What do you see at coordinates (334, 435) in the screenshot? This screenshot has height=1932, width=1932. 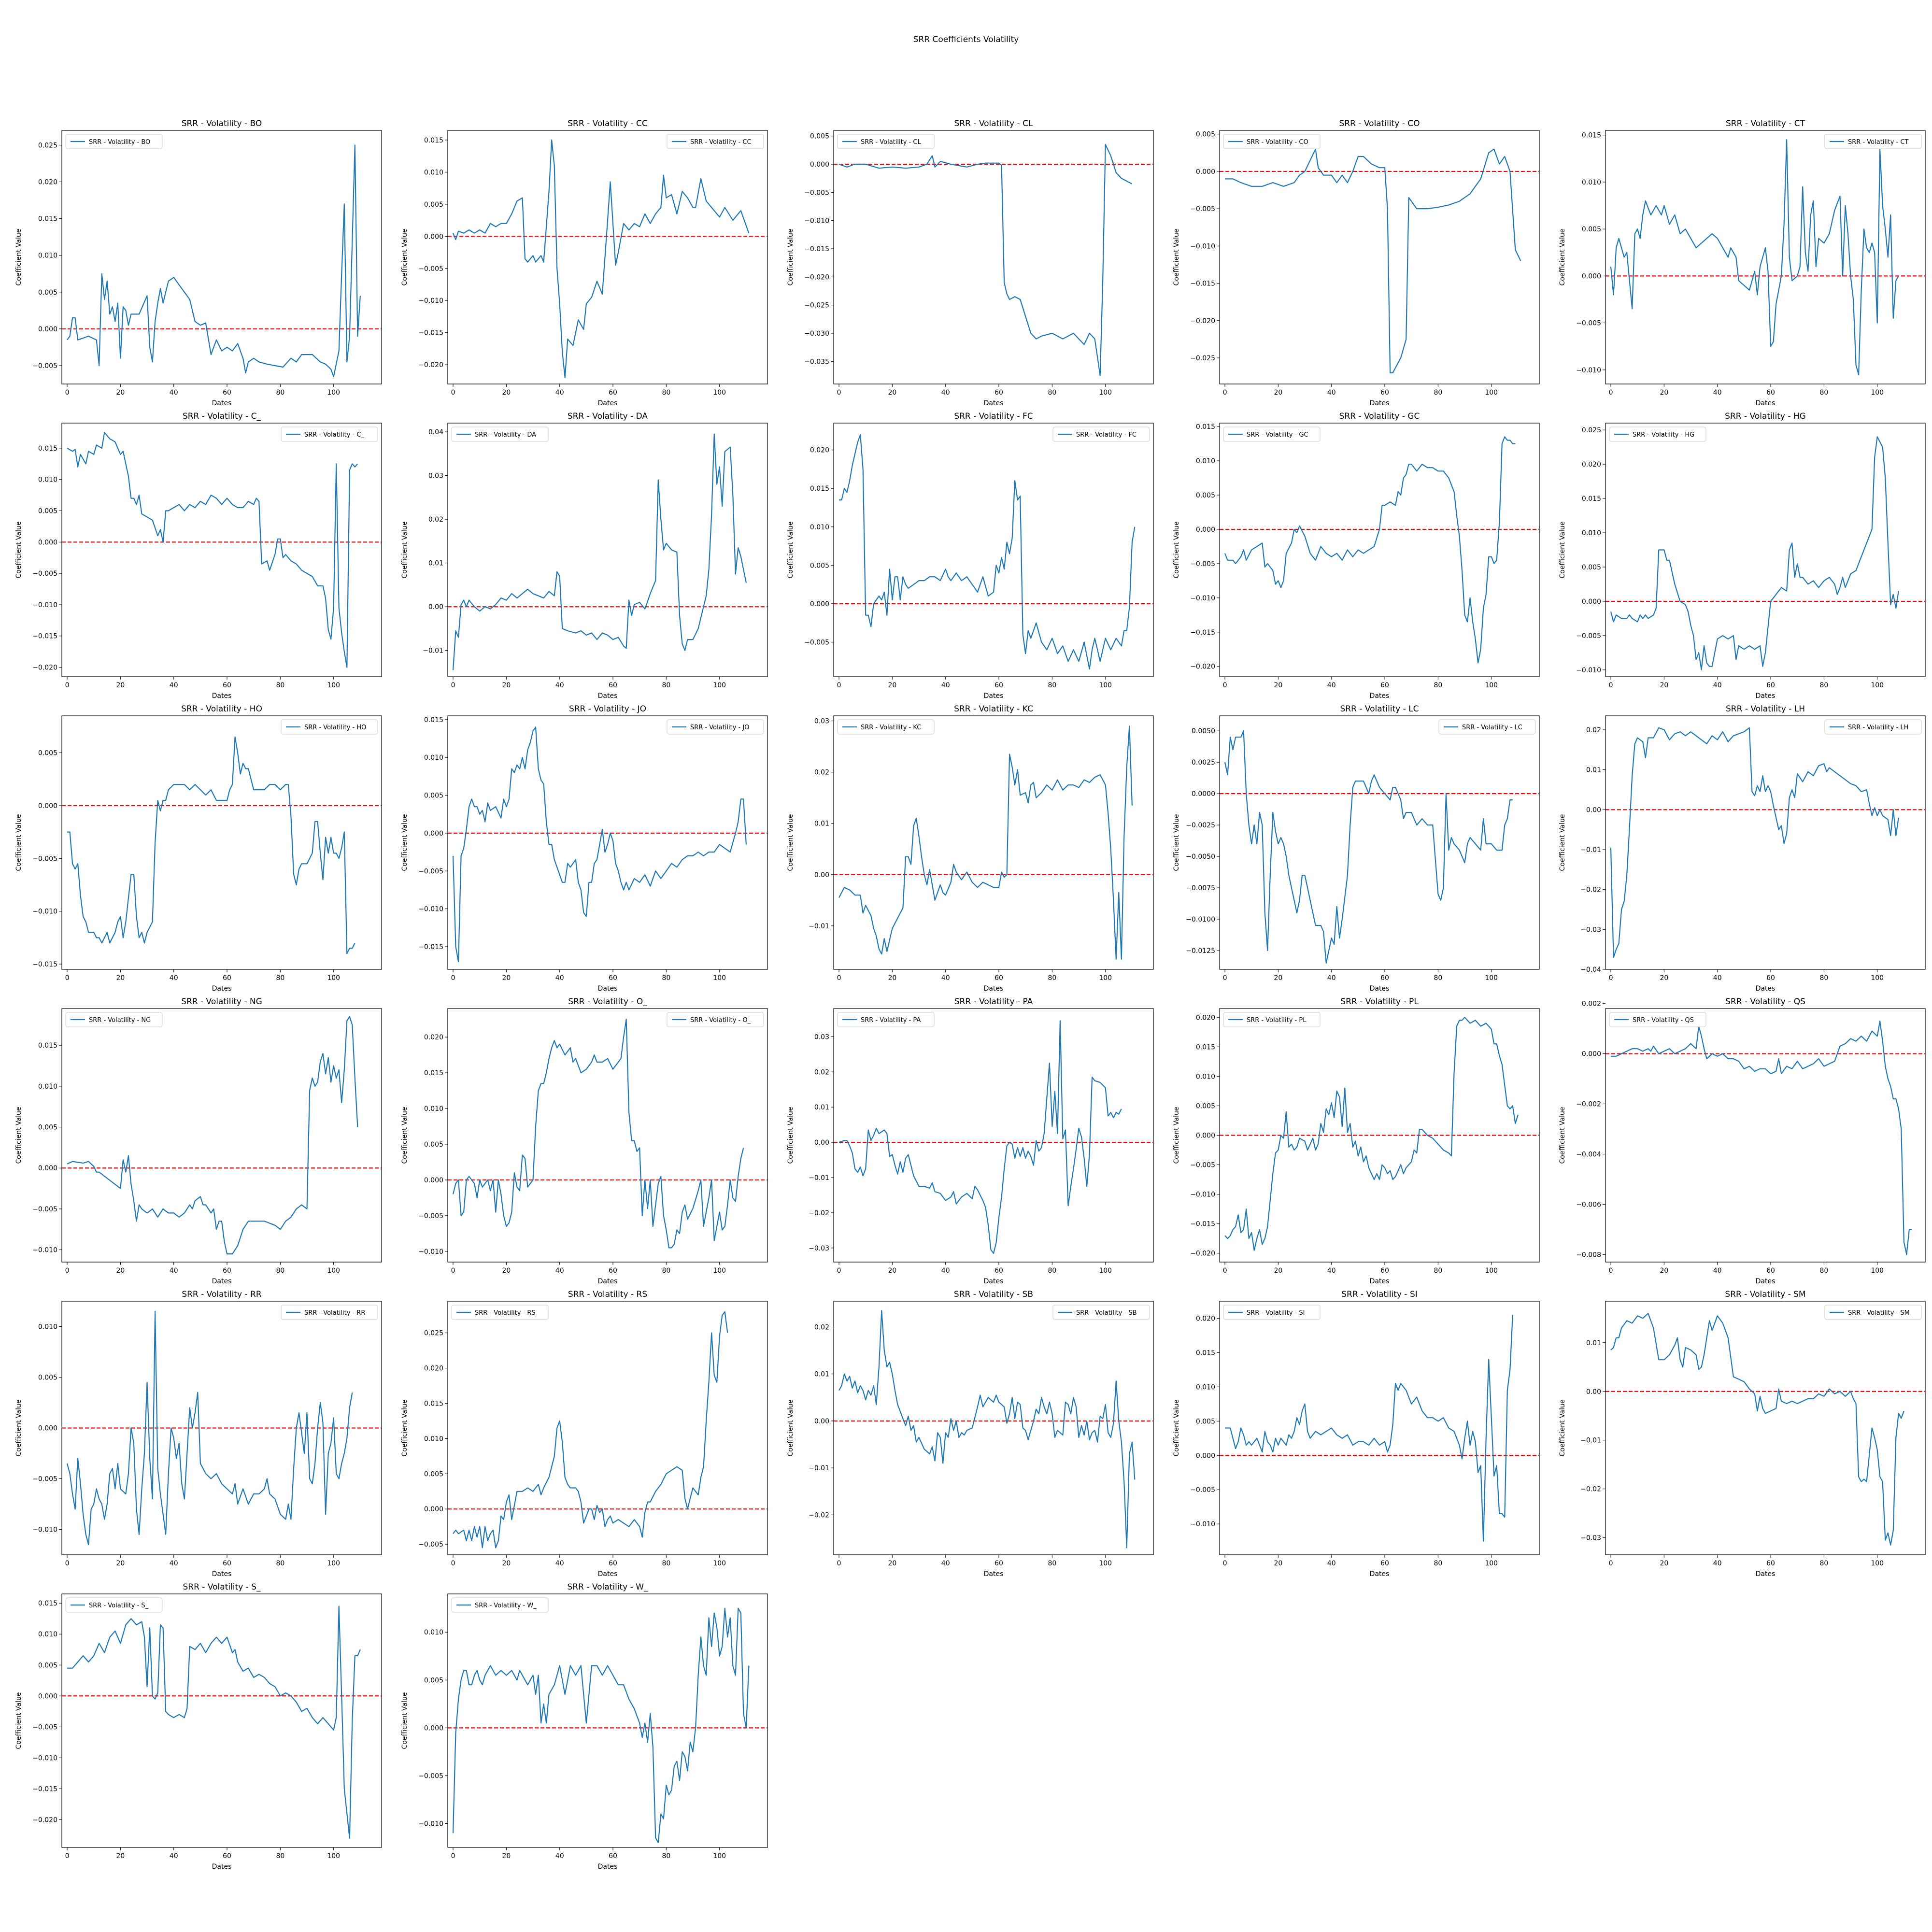 I see `legend-label: SRR - Volatility - C_` at bounding box center [334, 435].